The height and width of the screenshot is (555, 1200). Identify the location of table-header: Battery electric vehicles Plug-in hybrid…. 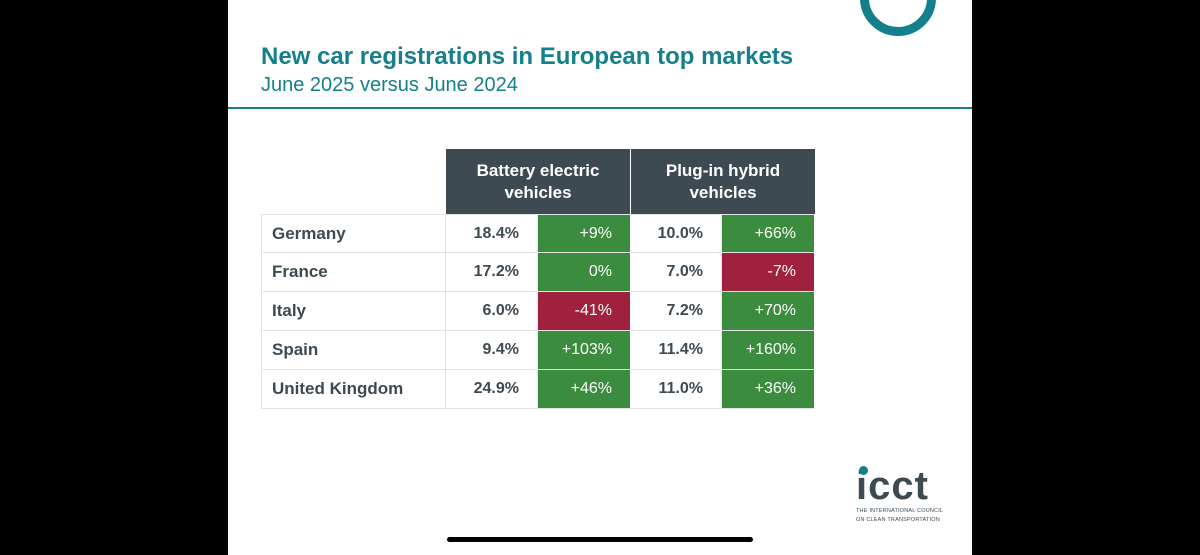
(538, 181).